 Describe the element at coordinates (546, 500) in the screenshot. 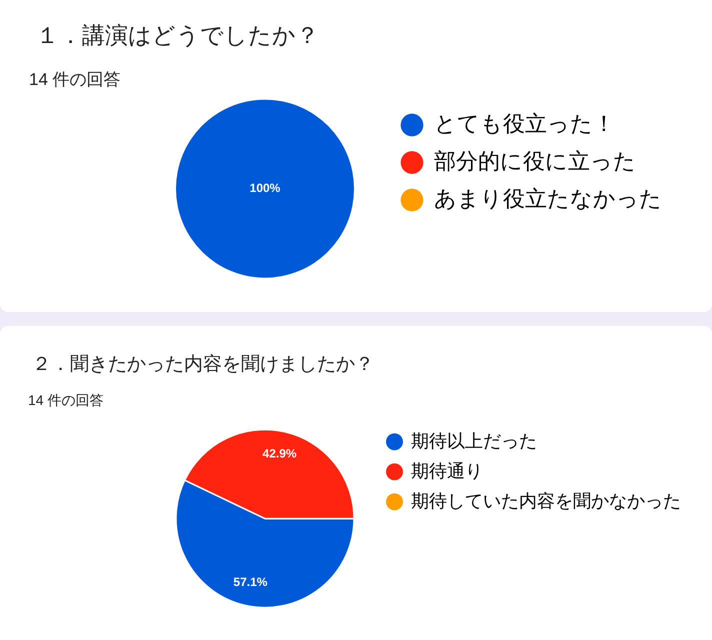

I see `legend-label: 期待していた内容を聞かなかった` at that location.